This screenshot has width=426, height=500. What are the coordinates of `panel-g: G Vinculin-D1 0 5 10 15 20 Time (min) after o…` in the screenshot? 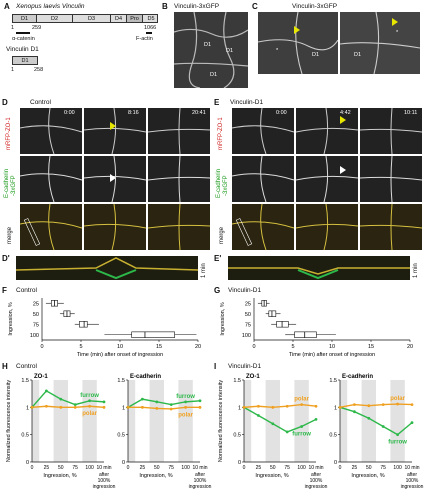 It's located at (319, 323).